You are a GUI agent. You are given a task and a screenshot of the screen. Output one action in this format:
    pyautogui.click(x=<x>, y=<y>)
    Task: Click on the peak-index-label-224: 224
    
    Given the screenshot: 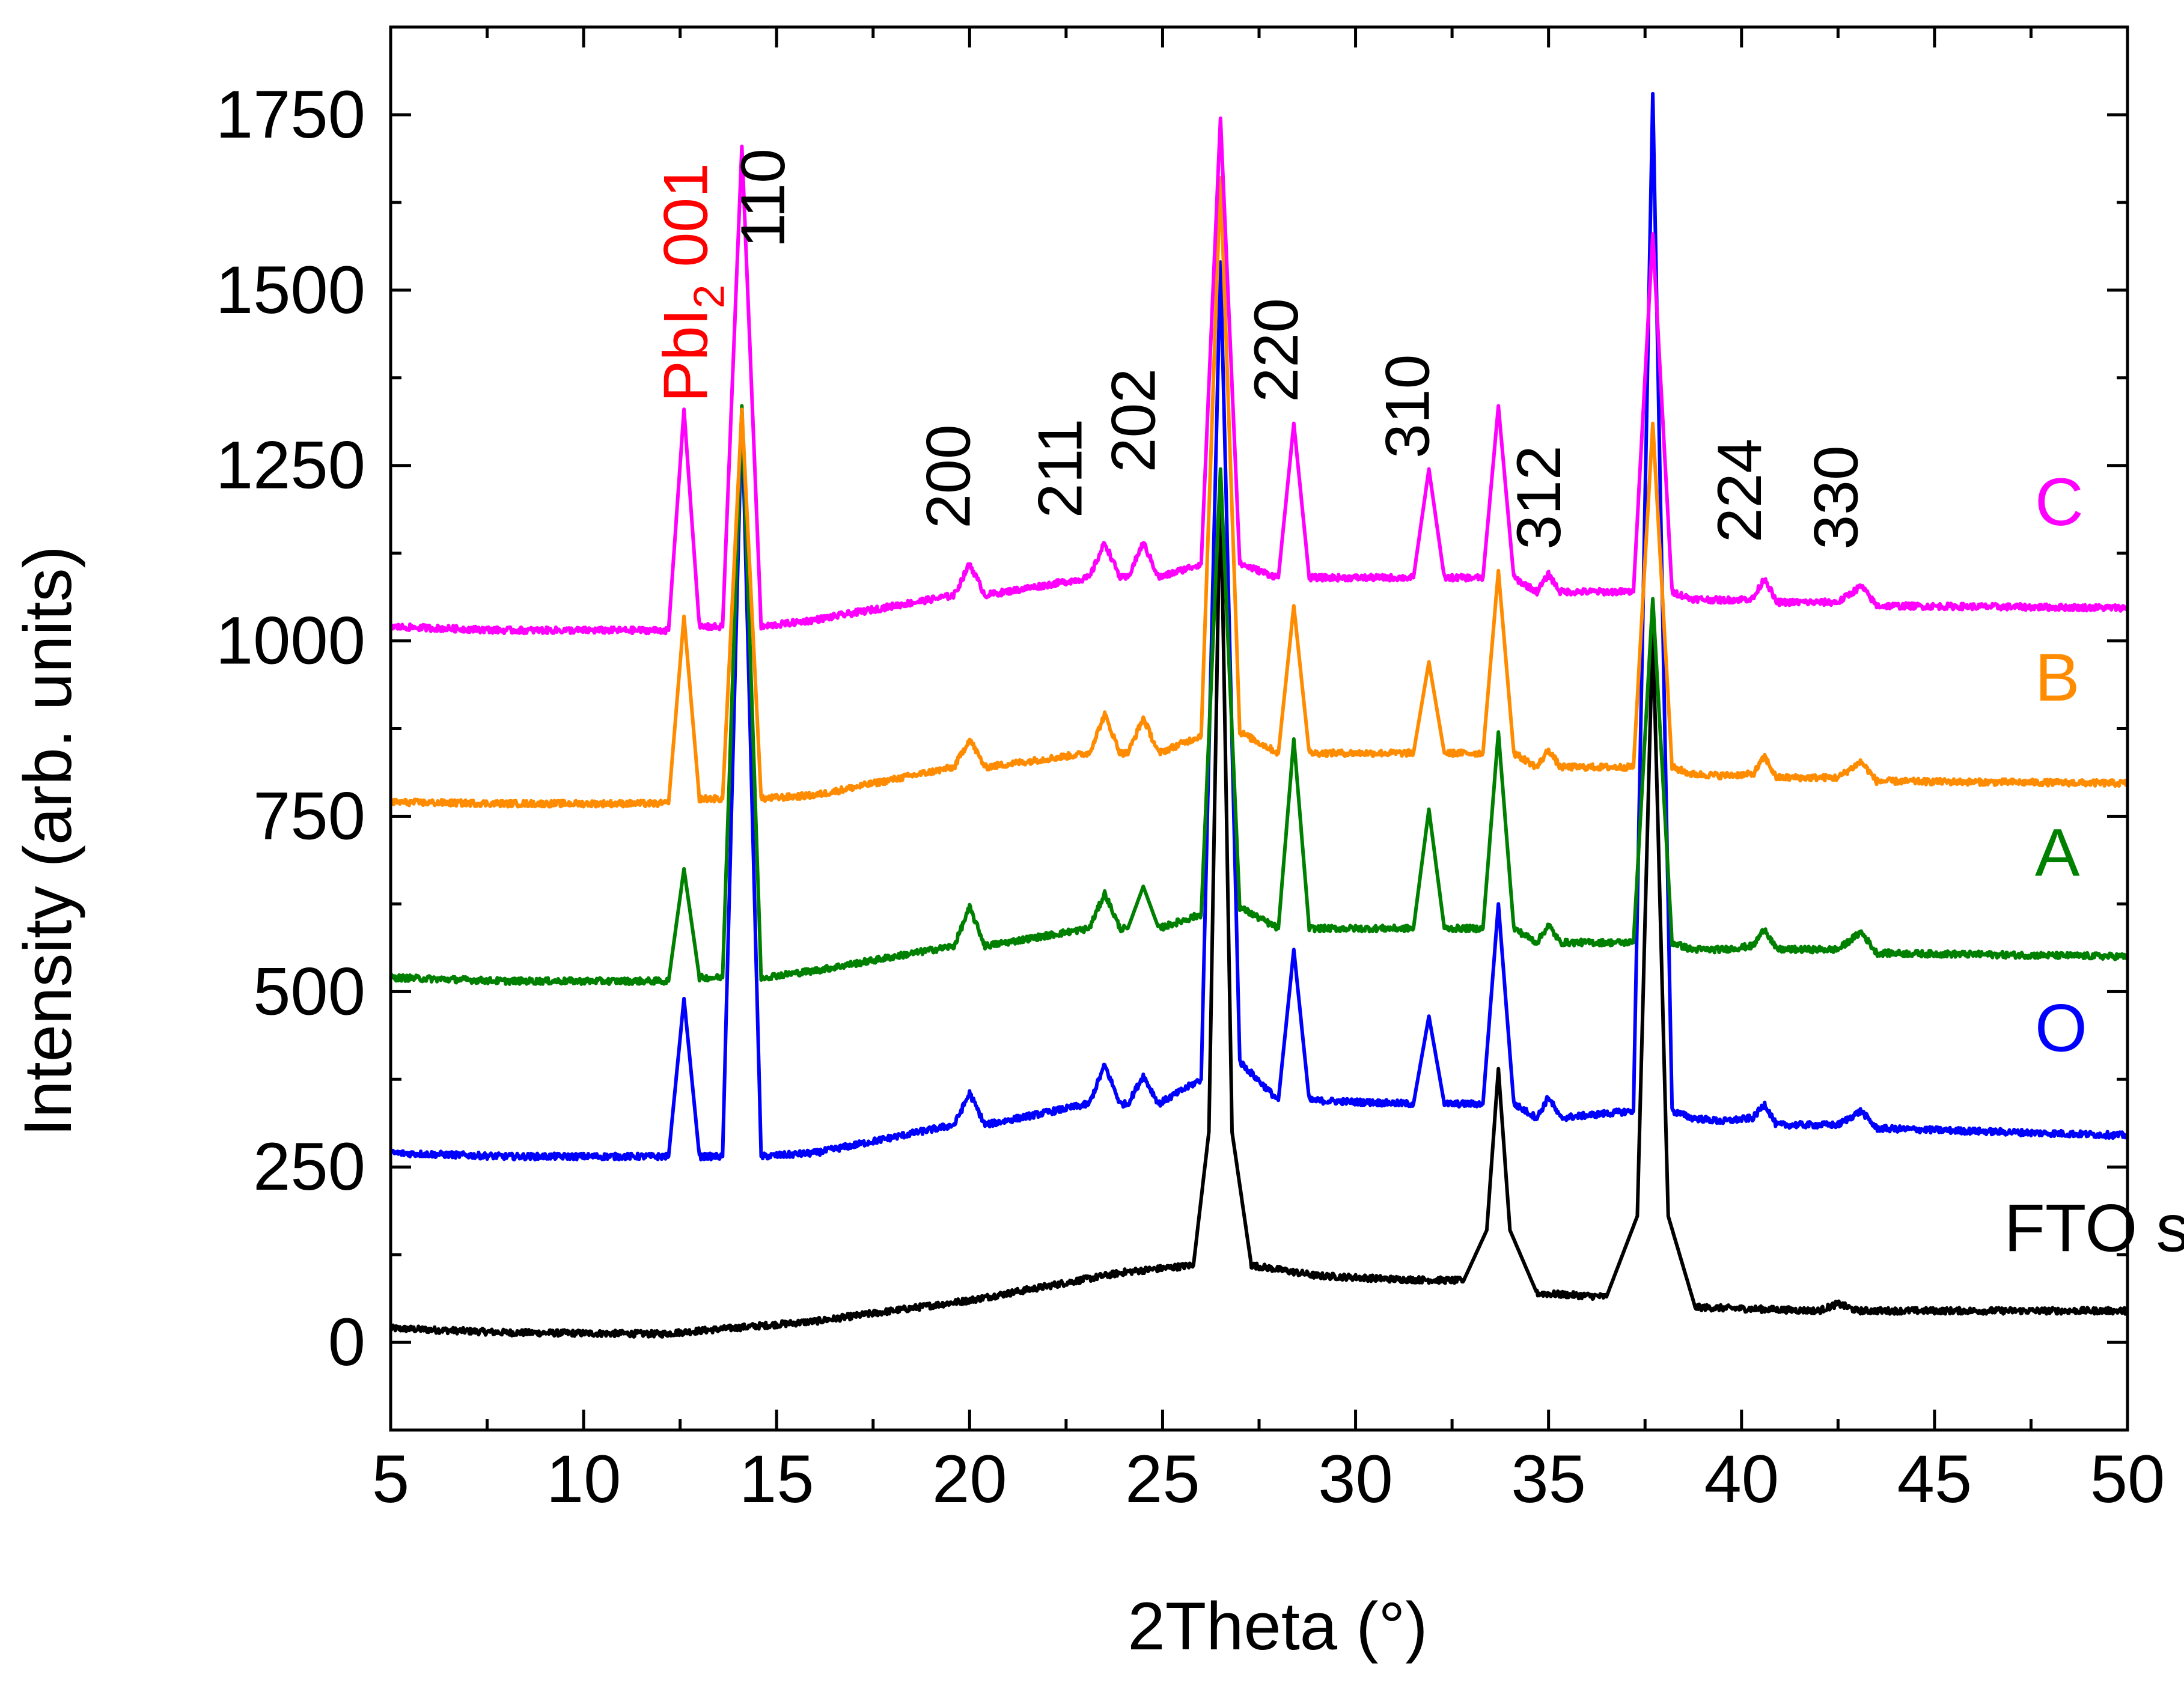 What is the action you would take?
    pyautogui.click(x=1740, y=491)
    